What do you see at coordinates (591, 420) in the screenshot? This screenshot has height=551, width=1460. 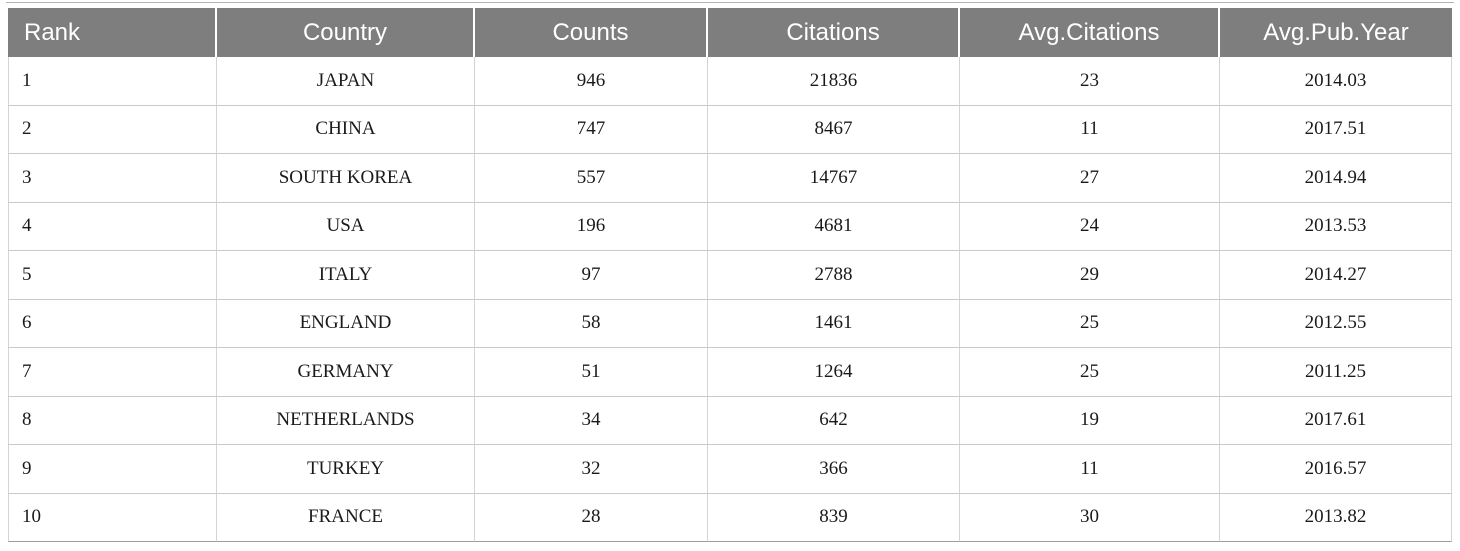 I see `cell-counts: 34` at bounding box center [591, 420].